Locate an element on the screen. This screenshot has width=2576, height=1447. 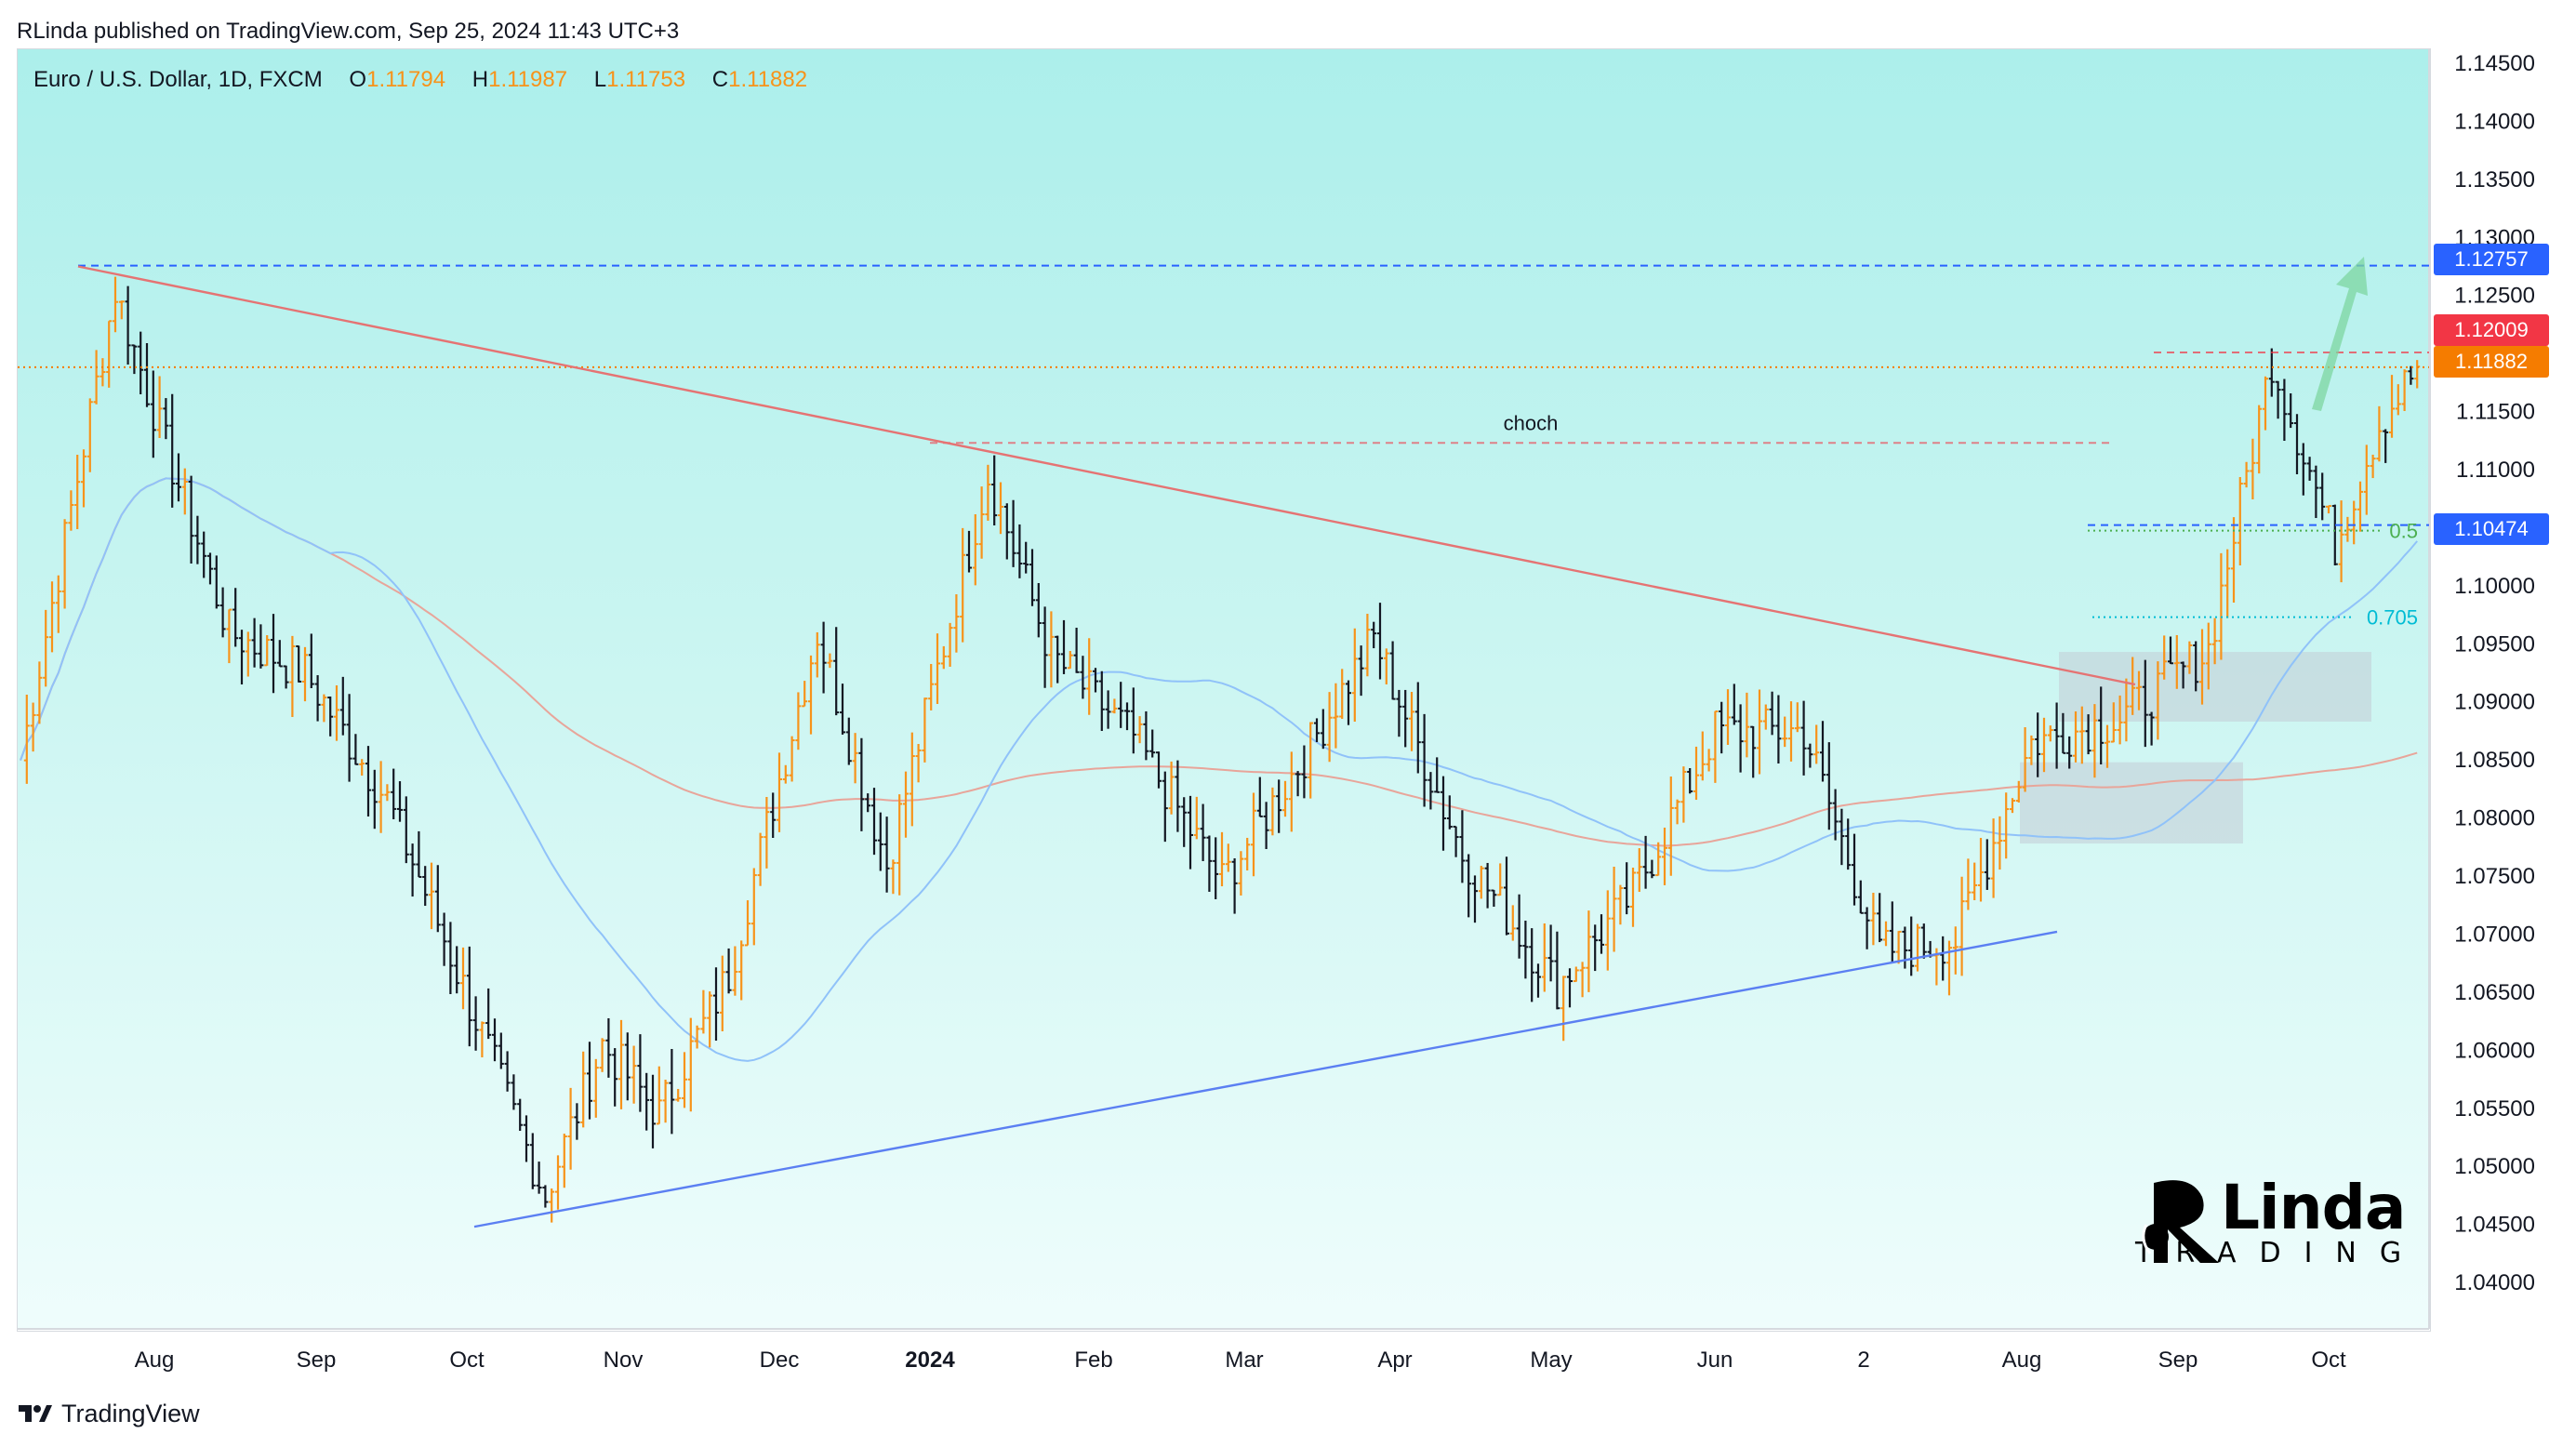
y-tick-label: 1.08500 is located at coordinates (2494, 760).